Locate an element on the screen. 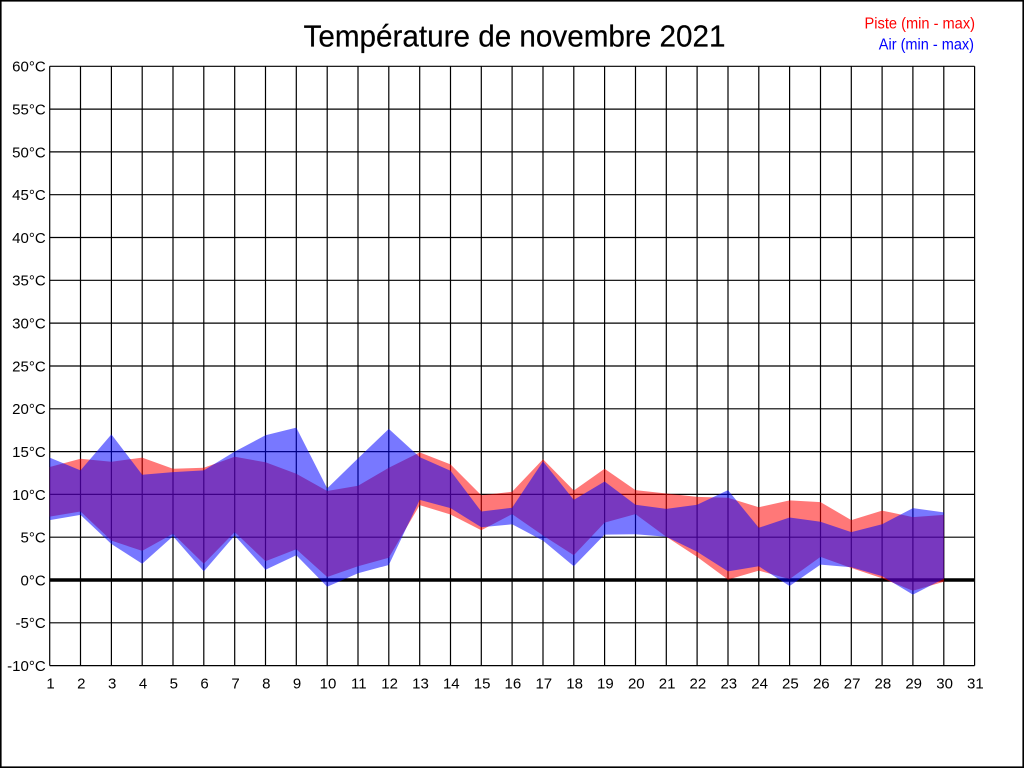 This screenshot has height=768, width=1024. svg-text: Piste (min - max) is located at coordinates (920, 23).